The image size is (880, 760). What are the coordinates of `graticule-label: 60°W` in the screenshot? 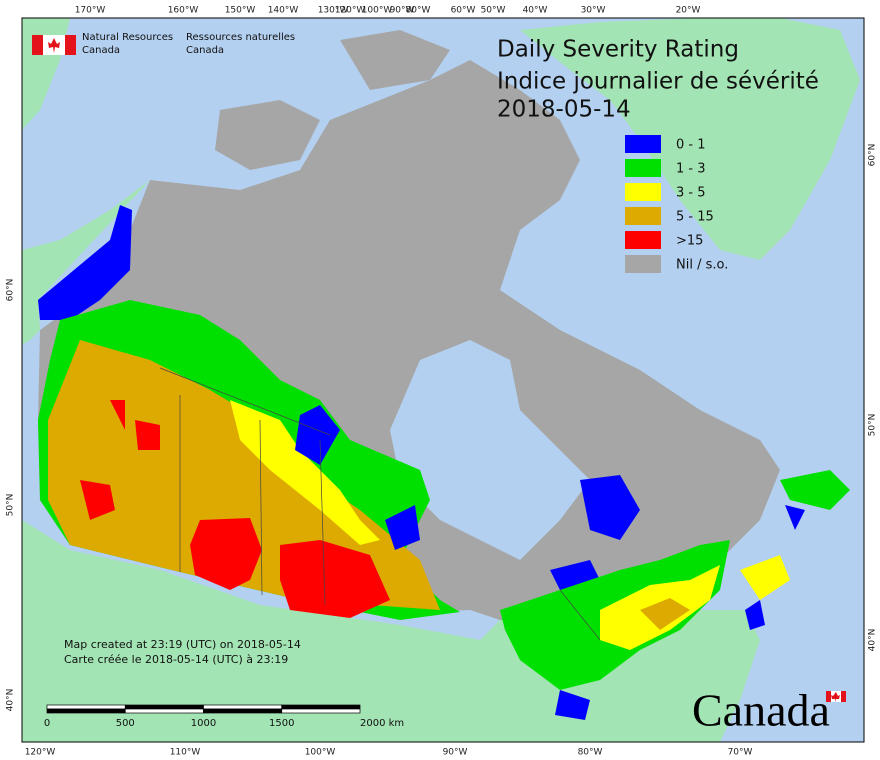 It's located at (463, 11).